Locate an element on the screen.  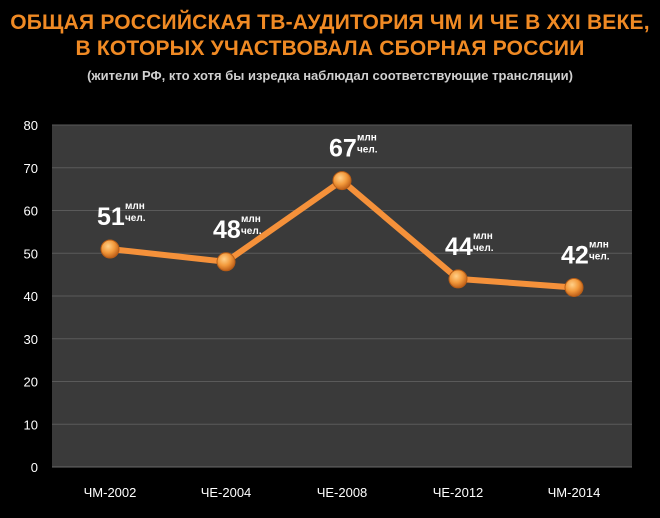
y-tick-label: 20 is located at coordinates (31, 382).